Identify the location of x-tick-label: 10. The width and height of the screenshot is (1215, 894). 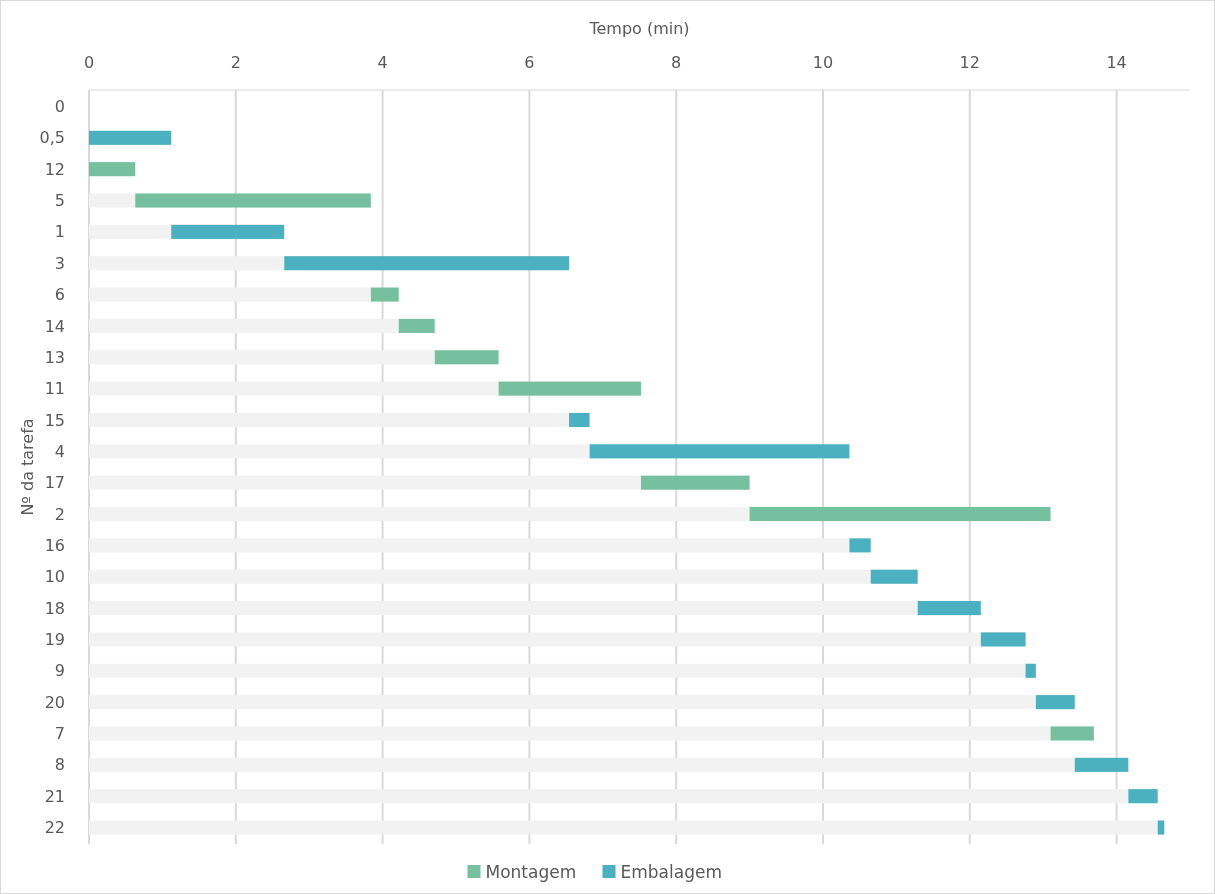
(823, 62).